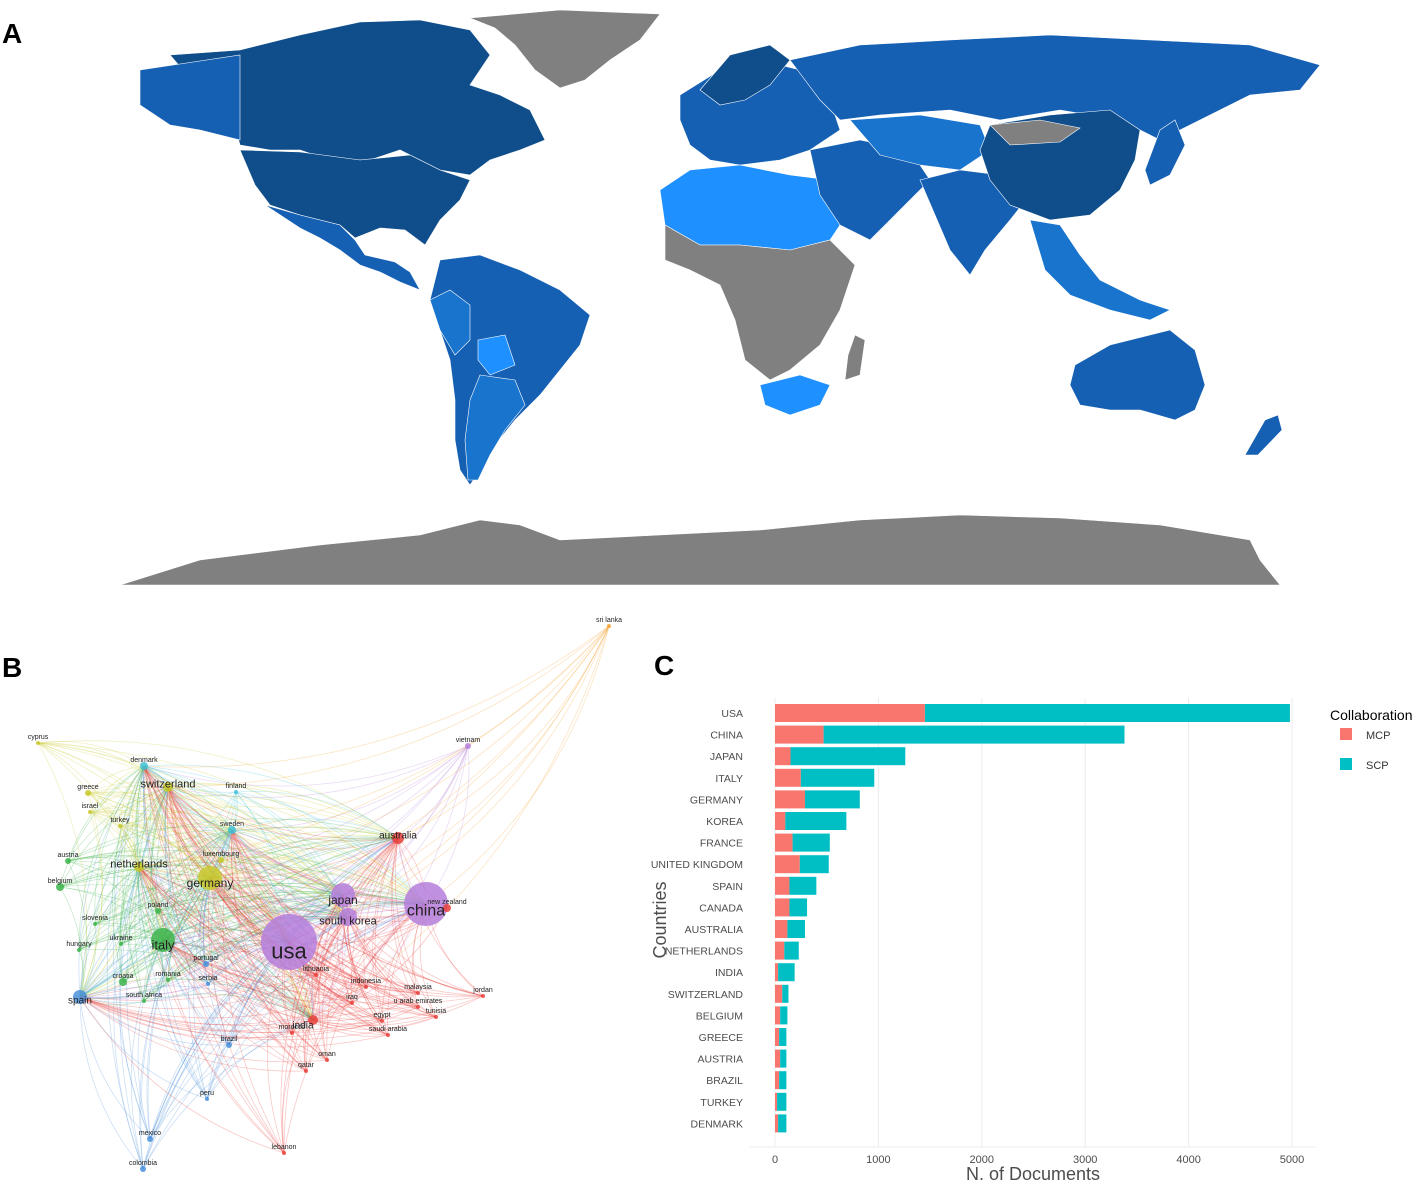 Image resolution: width=1416 pixels, height=1188 pixels. Describe the element at coordinates (143, 1163) in the screenshot. I see `network-label-colombia: colombia` at that location.